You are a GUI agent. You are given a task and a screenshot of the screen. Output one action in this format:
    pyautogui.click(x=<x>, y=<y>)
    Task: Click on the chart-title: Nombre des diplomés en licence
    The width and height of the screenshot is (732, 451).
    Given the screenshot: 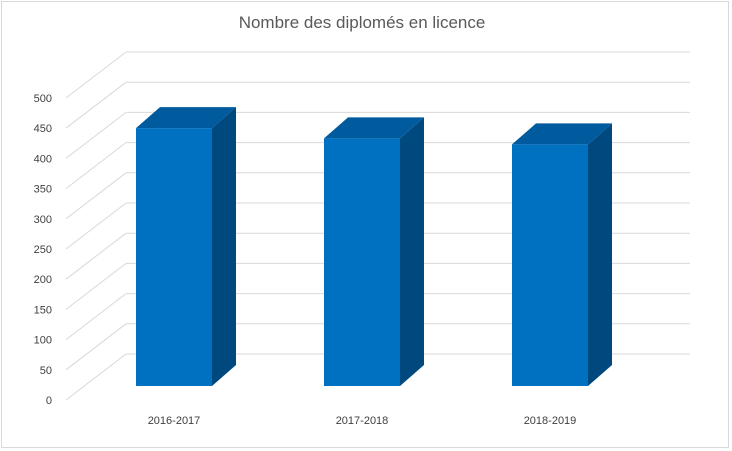 What is the action you would take?
    pyautogui.click(x=362, y=22)
    